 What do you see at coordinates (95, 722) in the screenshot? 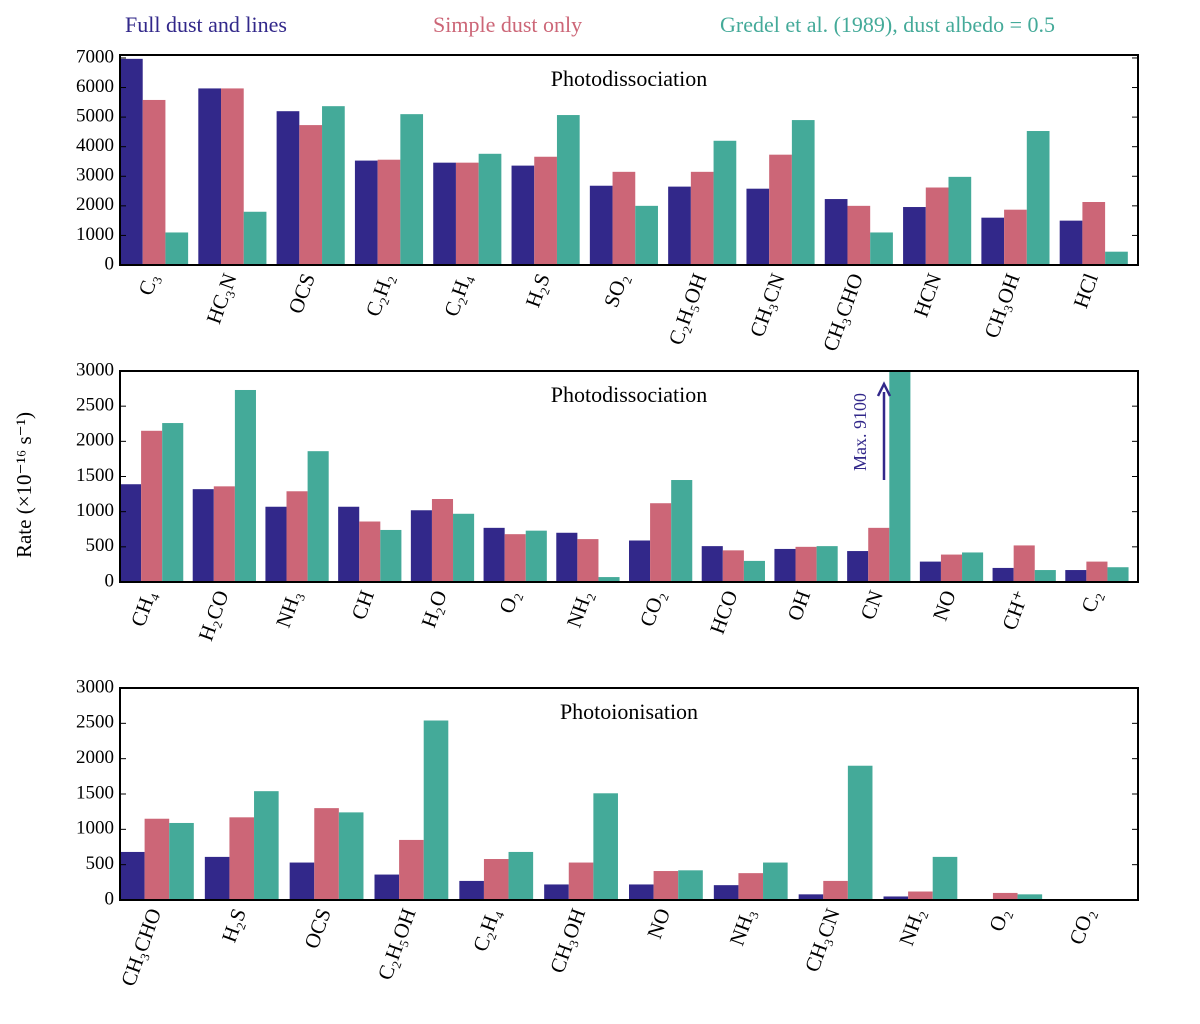
I see `y-tick-label: 2500` at bounding box center [95, 722].